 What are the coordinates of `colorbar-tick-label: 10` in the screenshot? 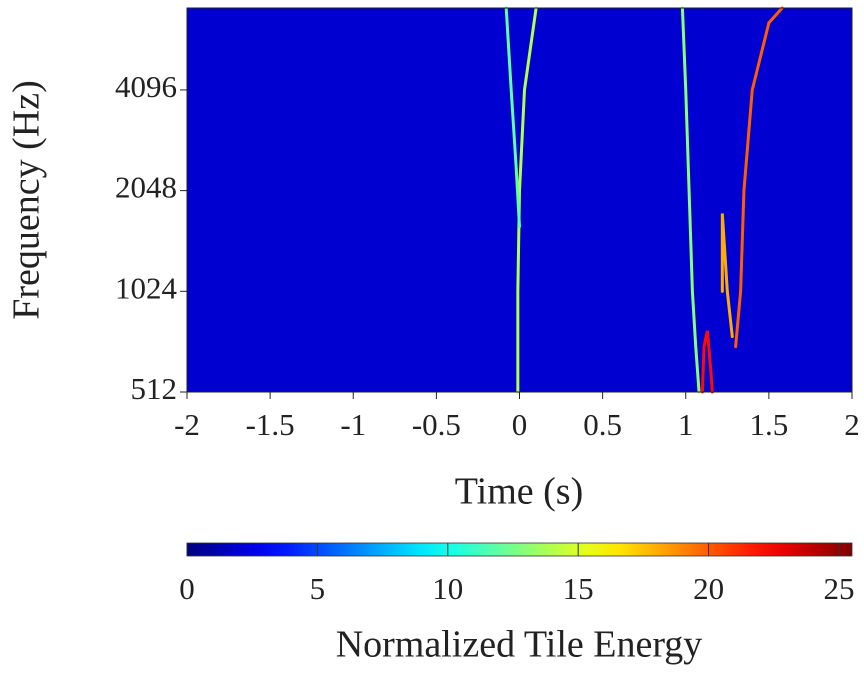 It's located at (447, 588).